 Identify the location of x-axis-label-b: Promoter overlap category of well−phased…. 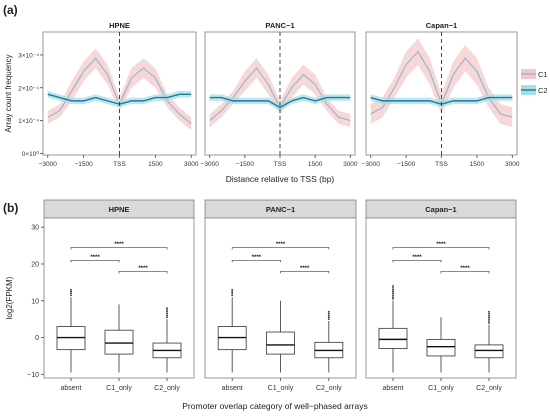
(274, 406).